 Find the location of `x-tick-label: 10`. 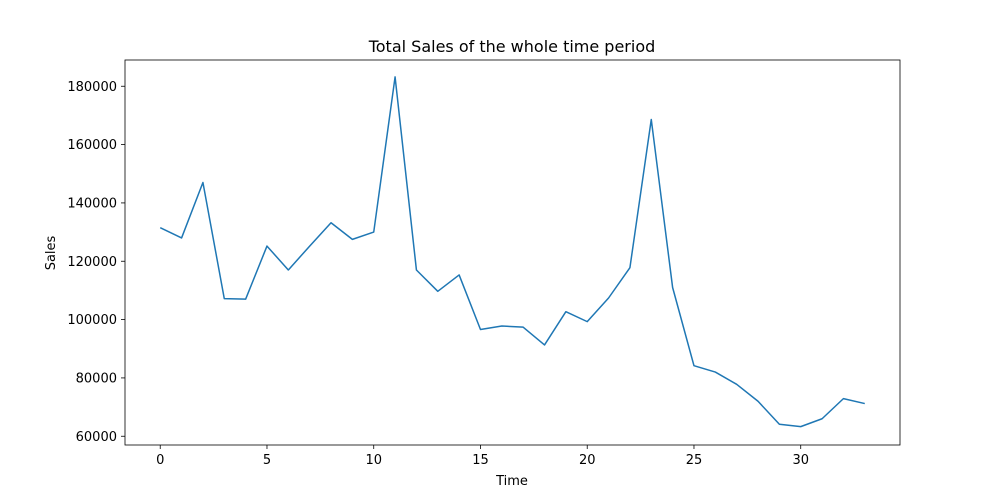

x-tick-label: 10 is located at coordinates (373, 460).